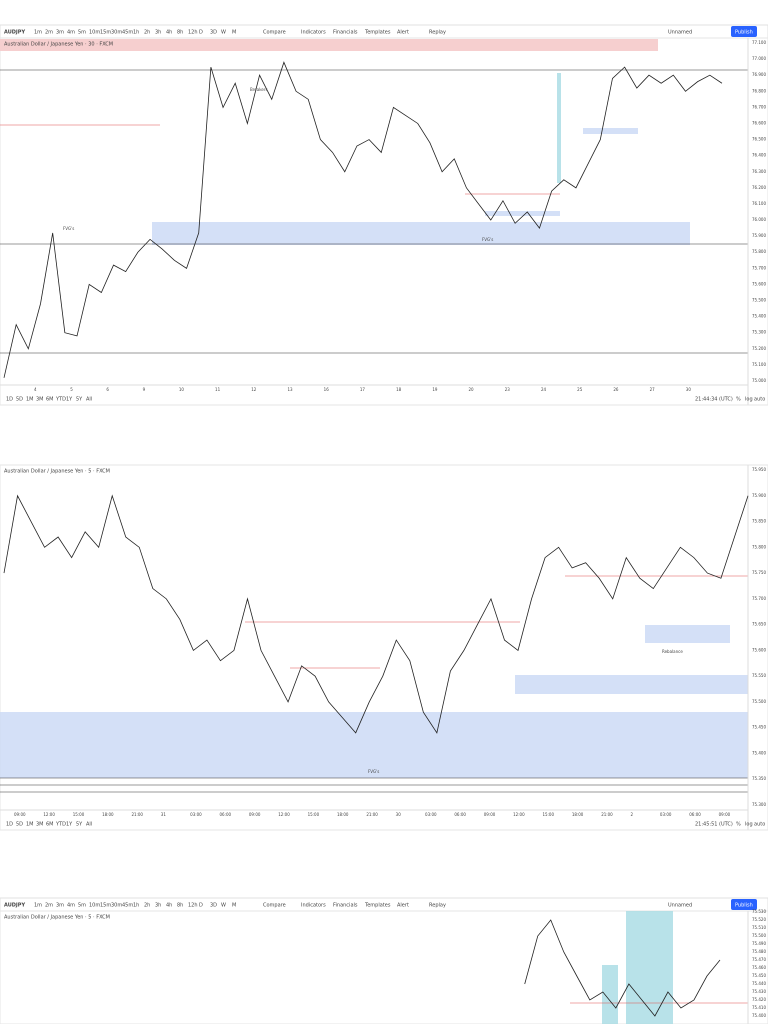 The height and width of the screenshot is (1024, 768). I want to click on price-label: 75.800, so click(759, 546).